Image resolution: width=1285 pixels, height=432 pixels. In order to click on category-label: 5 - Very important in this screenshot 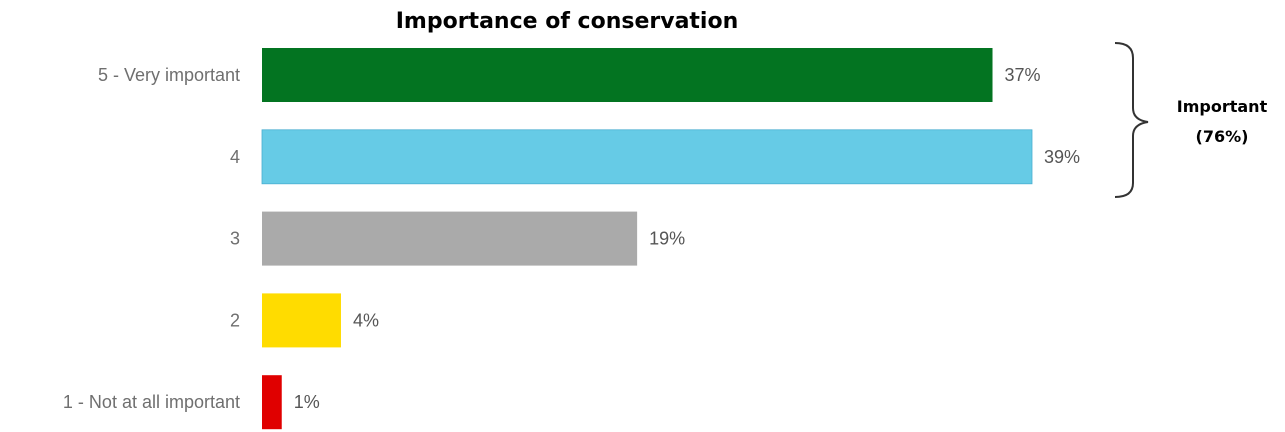, I will do `click(169, 75)`.